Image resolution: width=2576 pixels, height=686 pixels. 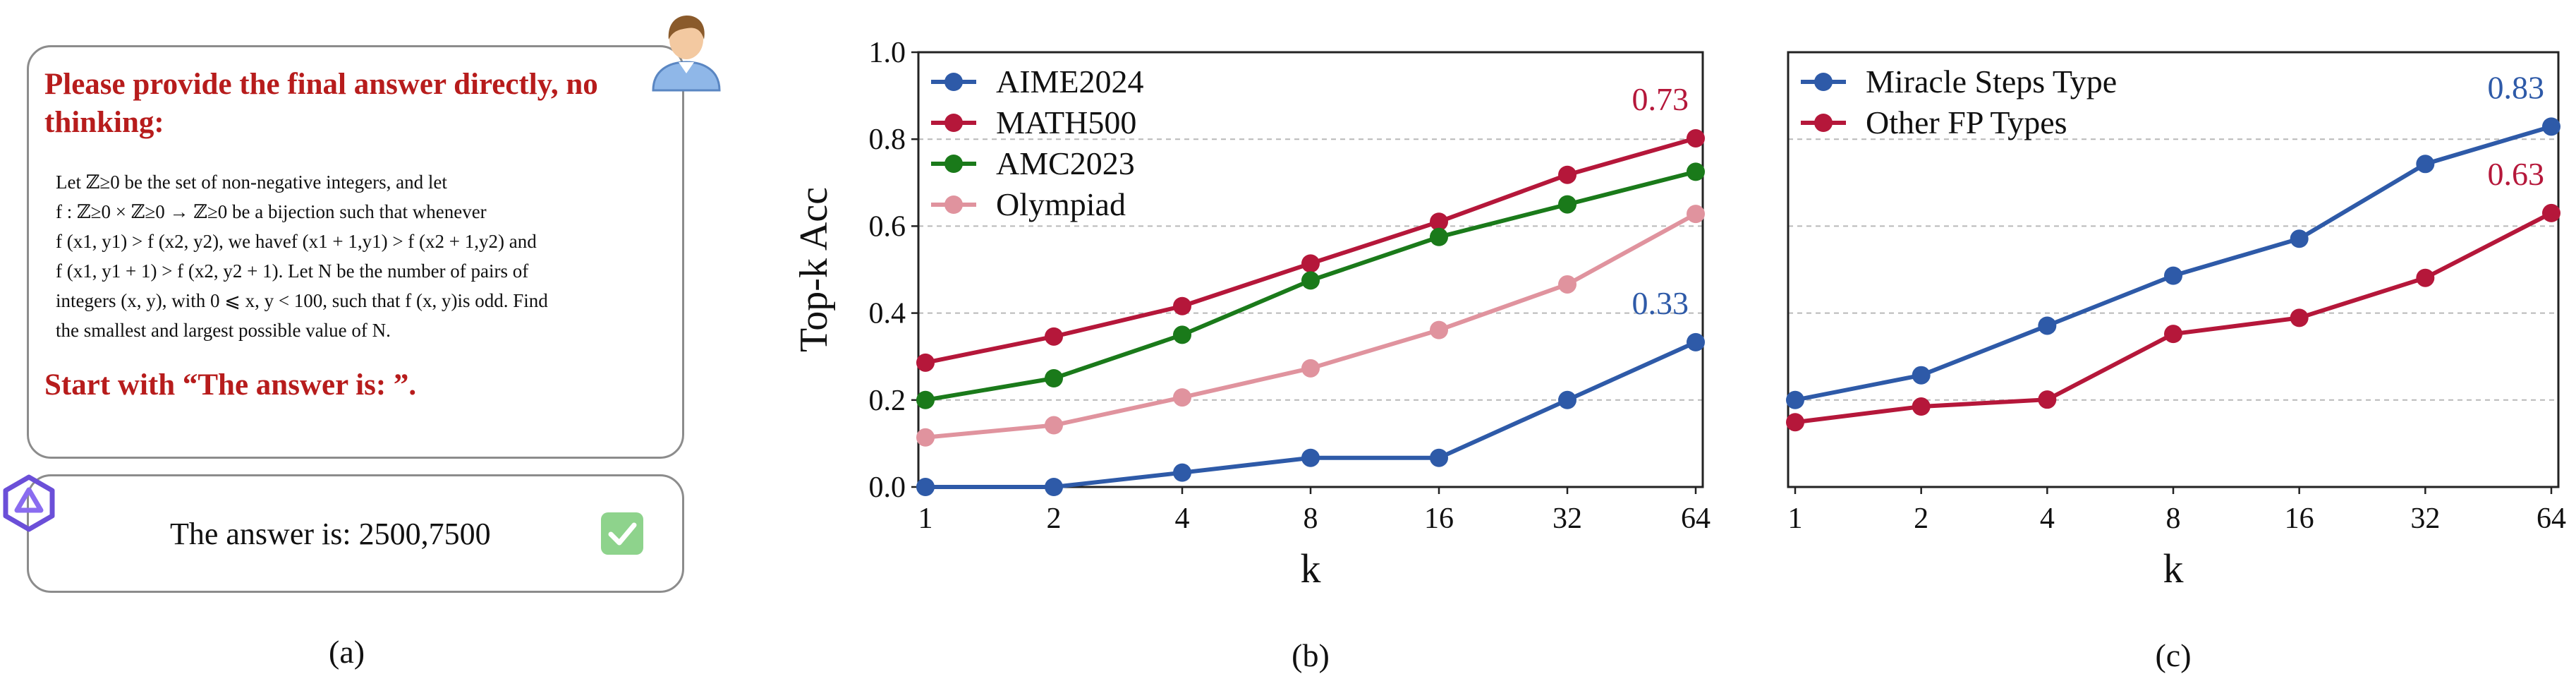 I want to click on data-annotation: 0.83, so click(x=2516, y=87).